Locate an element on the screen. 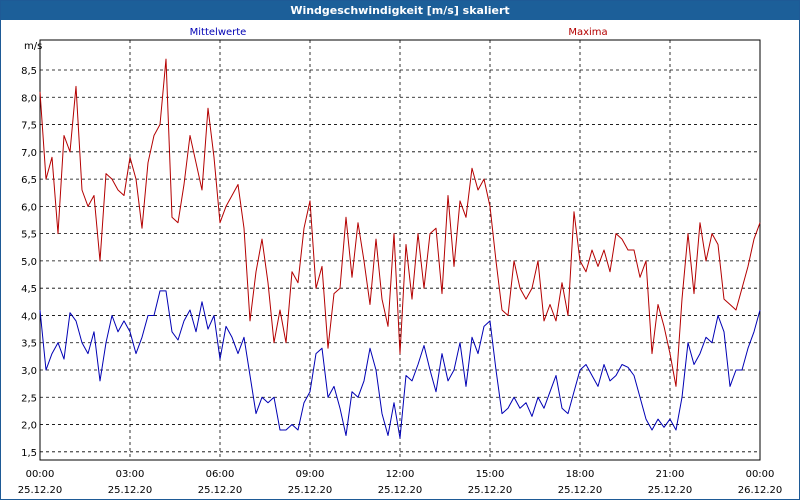  y-tick-label: 5,5 is located at coordinates (29, 235).